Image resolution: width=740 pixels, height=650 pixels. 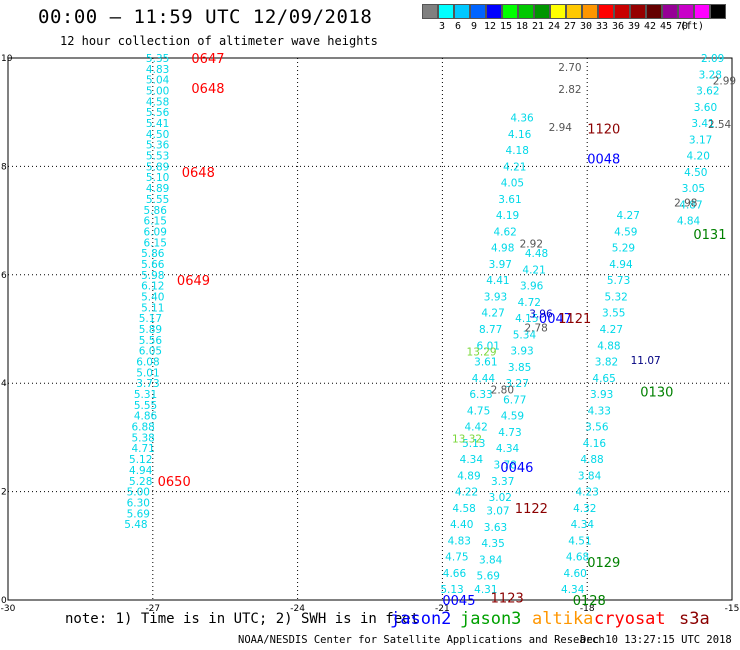 I want to click on data-point-label: 4.20, so click(x=698, y=157).